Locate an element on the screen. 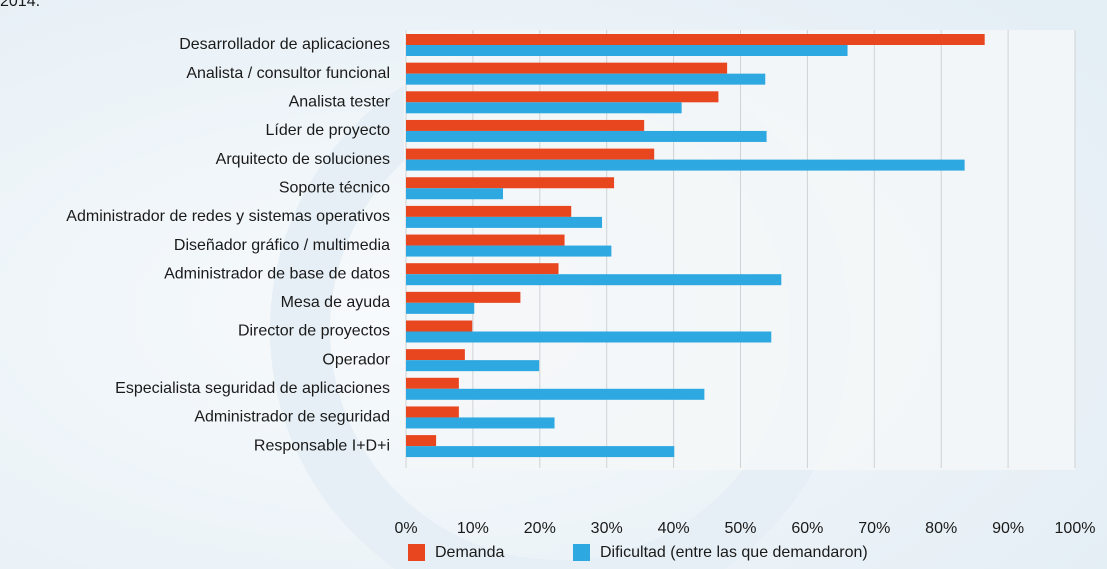  y-tick-label: Analista / consultor funcional is located at coordinates (288, 73).